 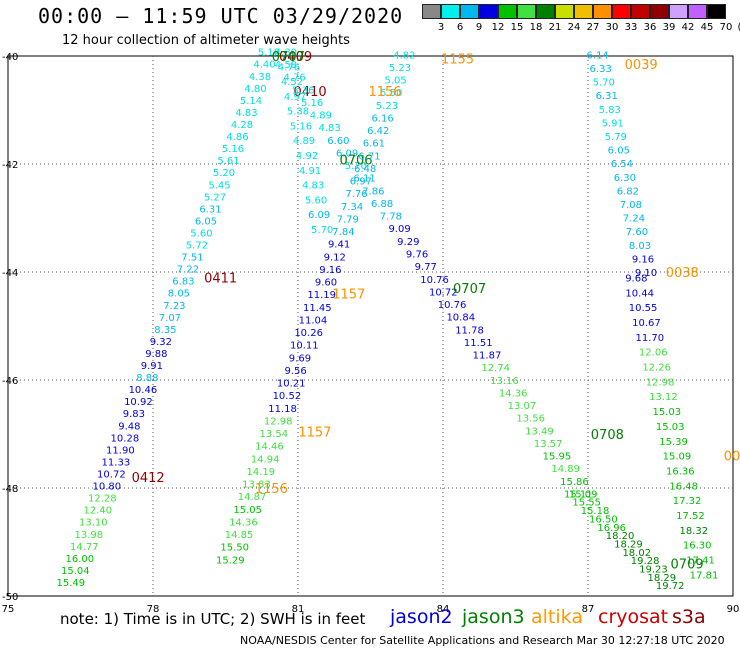 I want to click on pass-time-label: 0412, so click(x=148, y=478).